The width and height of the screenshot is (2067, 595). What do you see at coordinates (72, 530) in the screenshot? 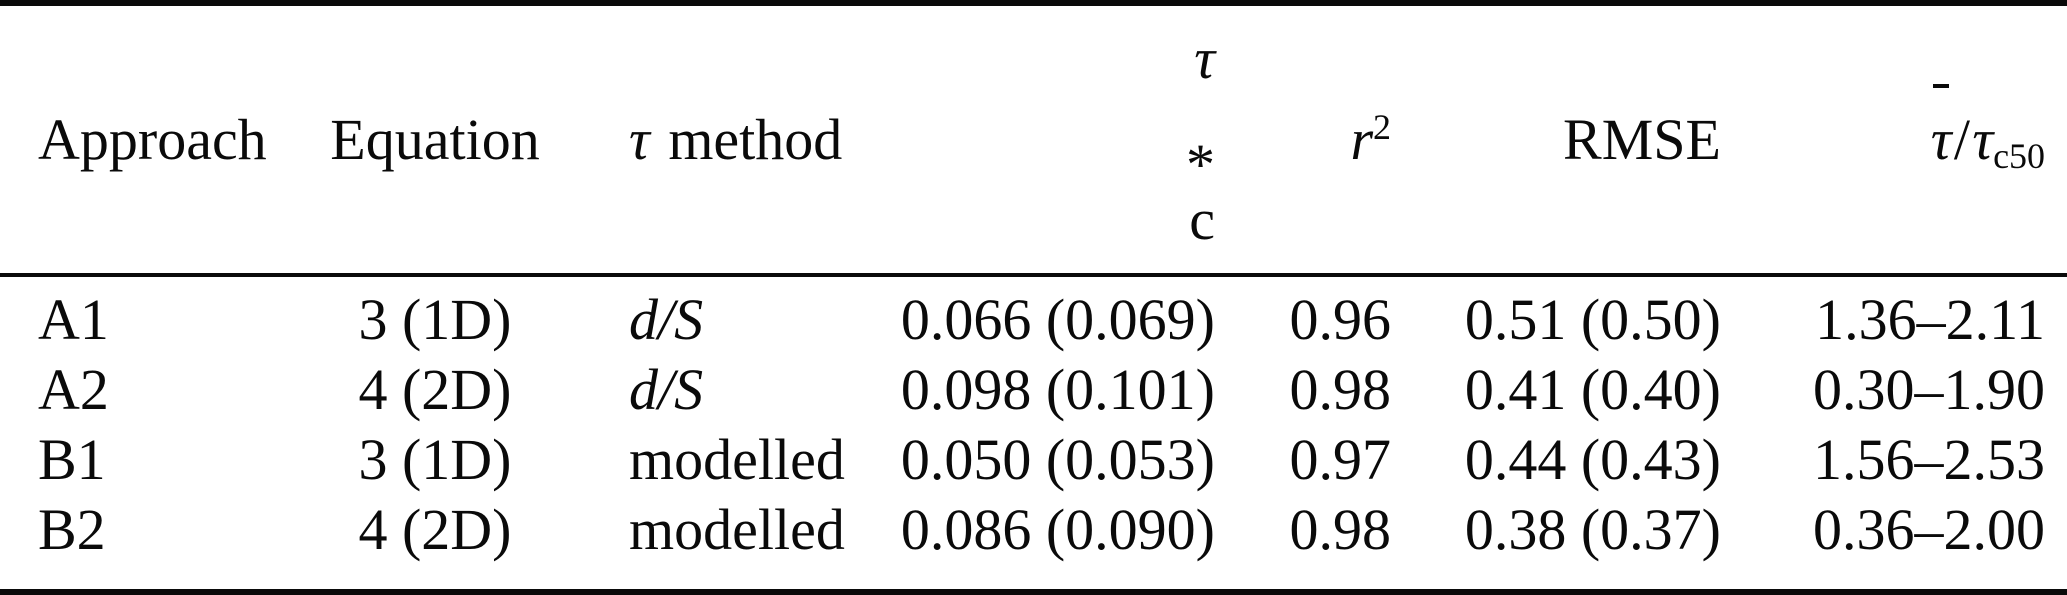
I see `cell-approach: B2` at bounding box center [72, 530].